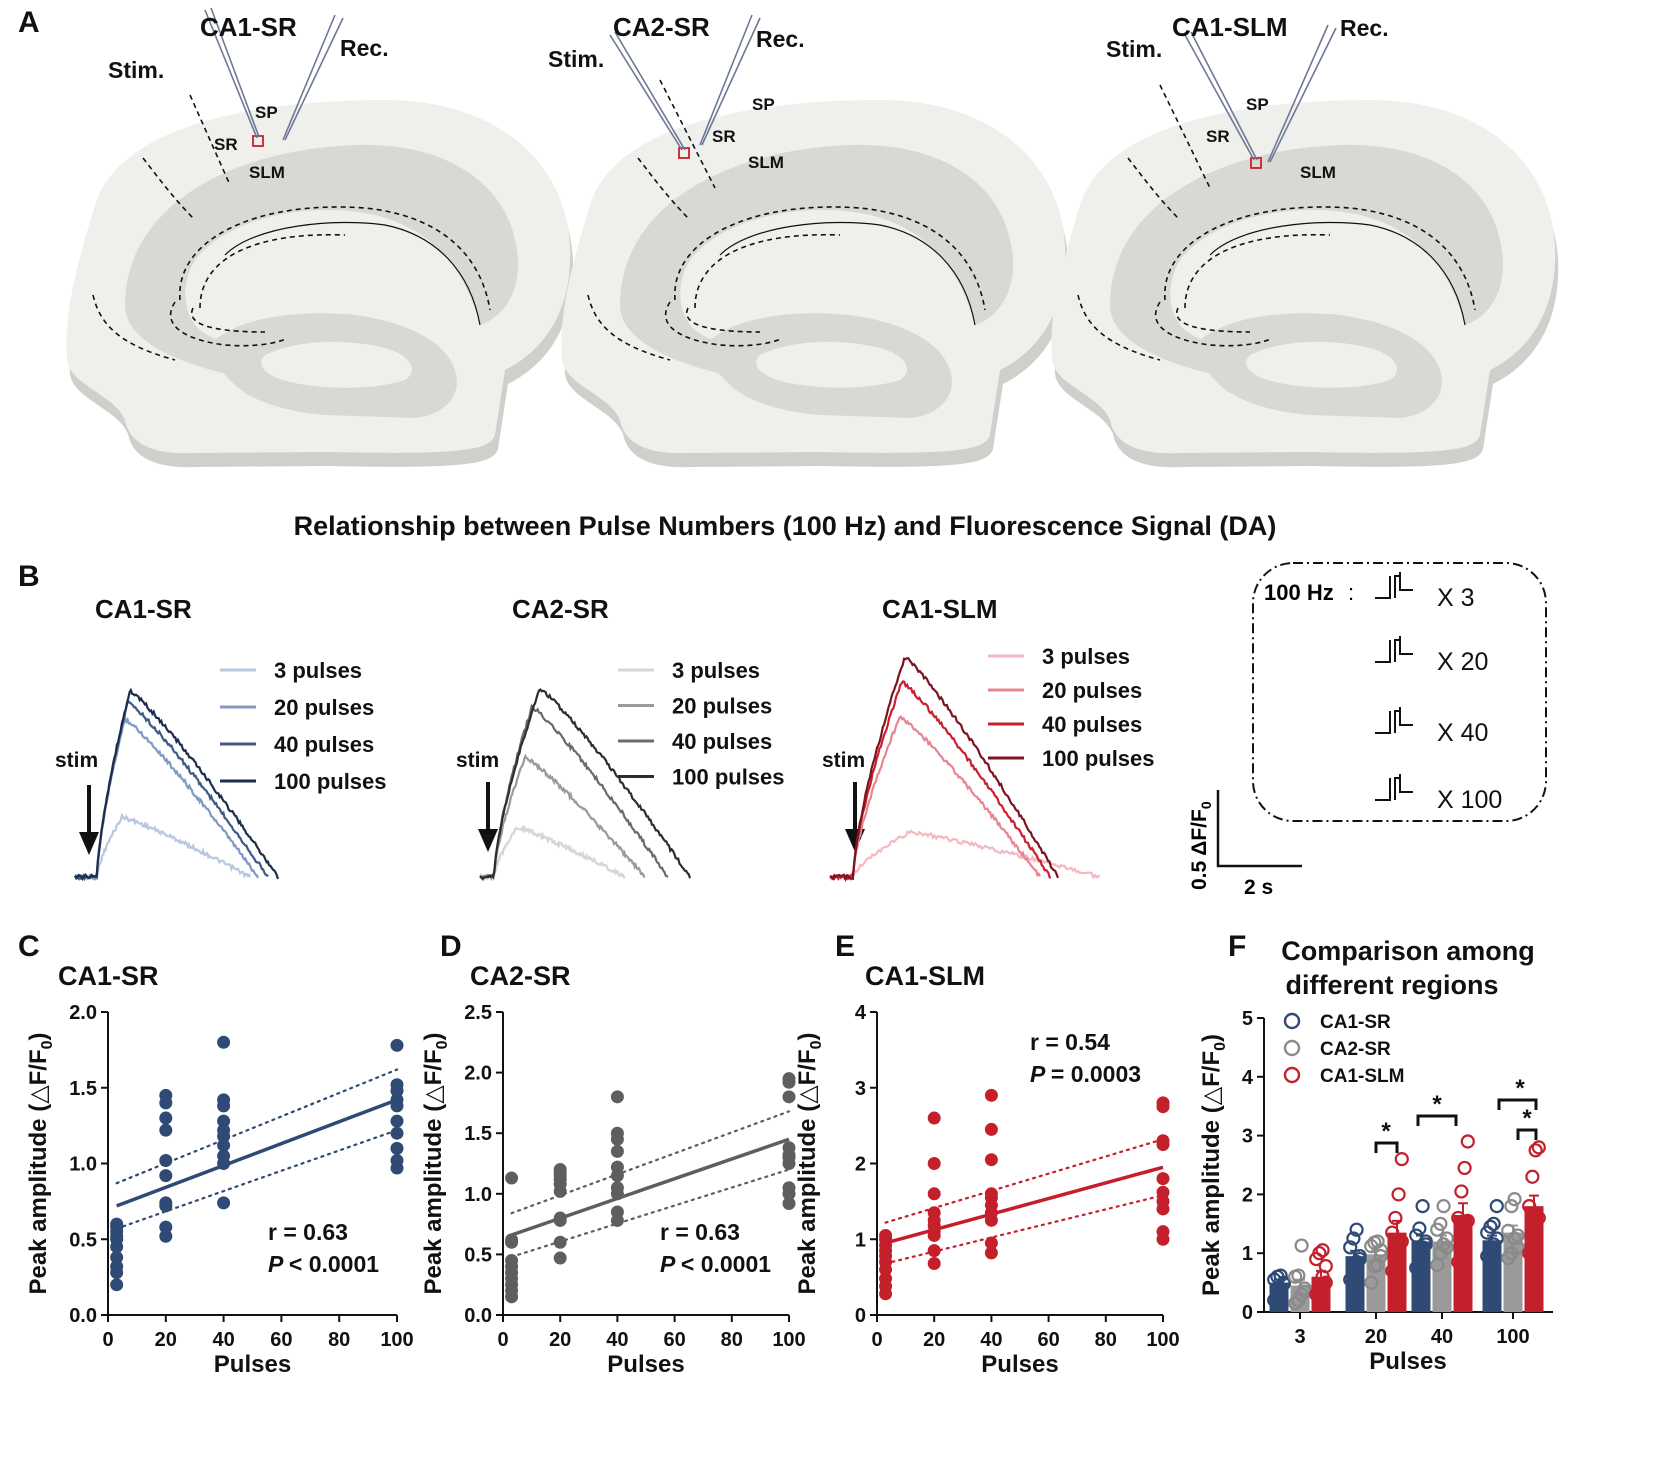  Describe the element at coordinates (83, 1240) in the screenshot. I see `y-tick-label: 0.5` at that location.